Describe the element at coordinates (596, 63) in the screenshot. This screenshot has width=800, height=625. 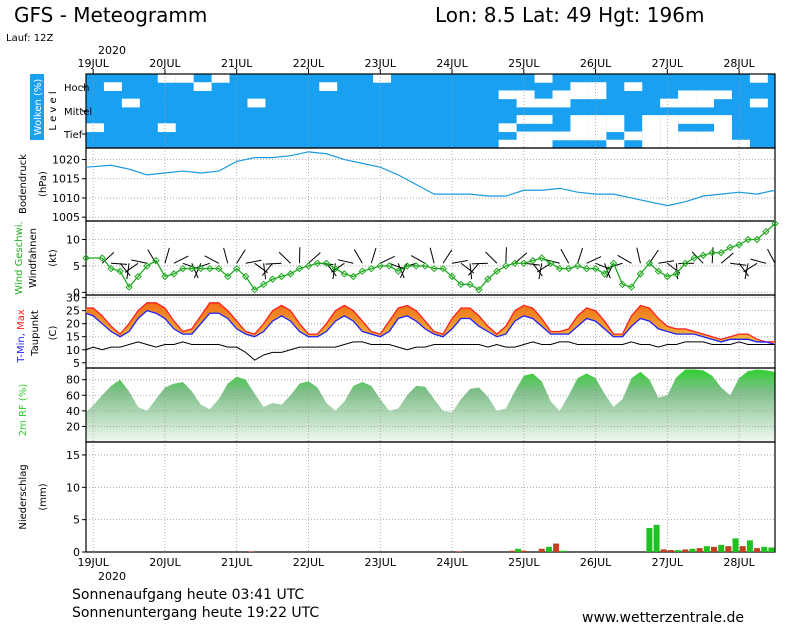
I see `date-label-top: 26JUL` at that location.